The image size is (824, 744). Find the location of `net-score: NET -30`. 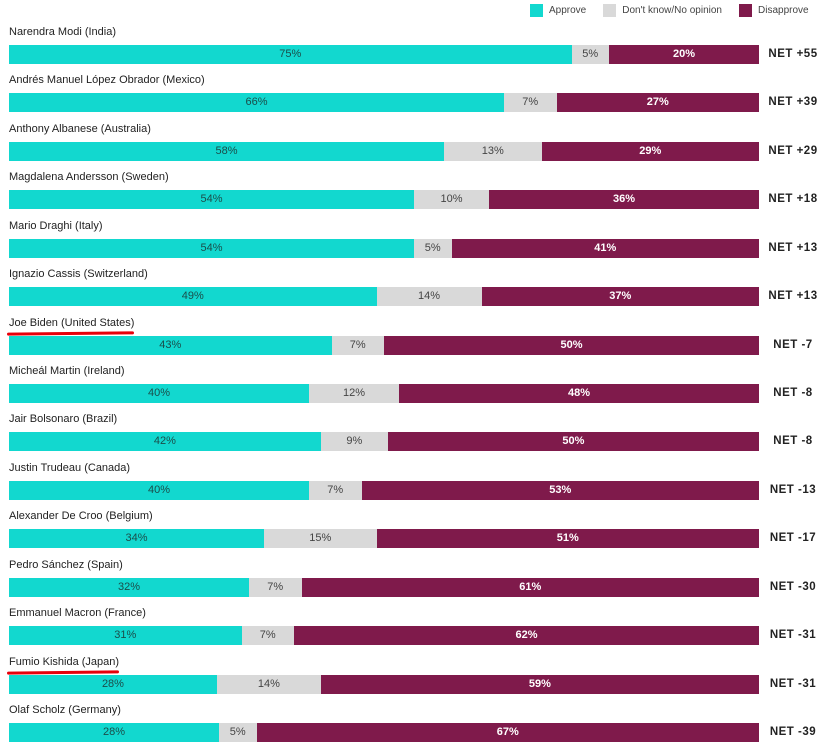

net-score: NET -30 is located at coordinates (793, 587).